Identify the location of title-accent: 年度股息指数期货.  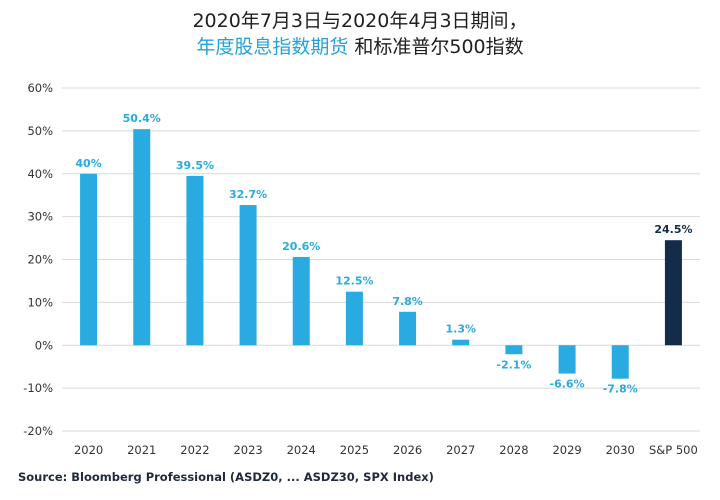
(272, 47).